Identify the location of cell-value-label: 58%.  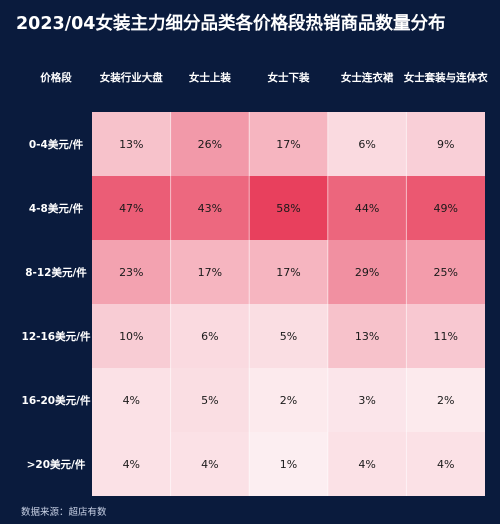
(288, 208).